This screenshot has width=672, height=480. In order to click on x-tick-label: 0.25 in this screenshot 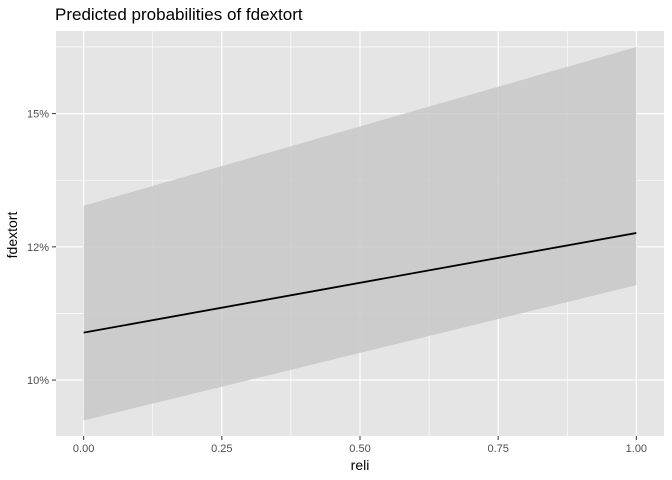, I will do `click(221, 449)`.